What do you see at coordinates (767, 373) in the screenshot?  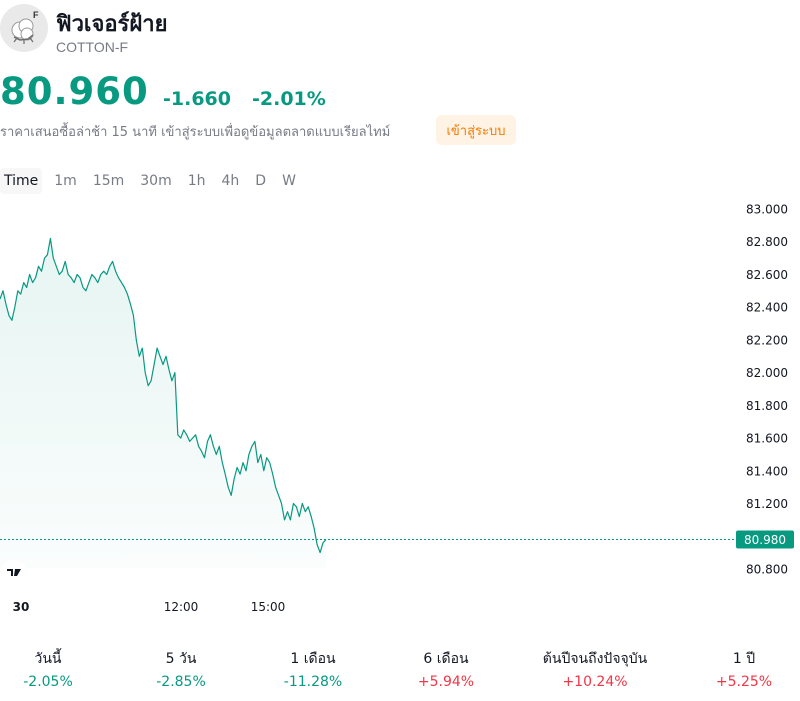 I see `y-tick-label: 82.000` at bounding box center [767, 373].